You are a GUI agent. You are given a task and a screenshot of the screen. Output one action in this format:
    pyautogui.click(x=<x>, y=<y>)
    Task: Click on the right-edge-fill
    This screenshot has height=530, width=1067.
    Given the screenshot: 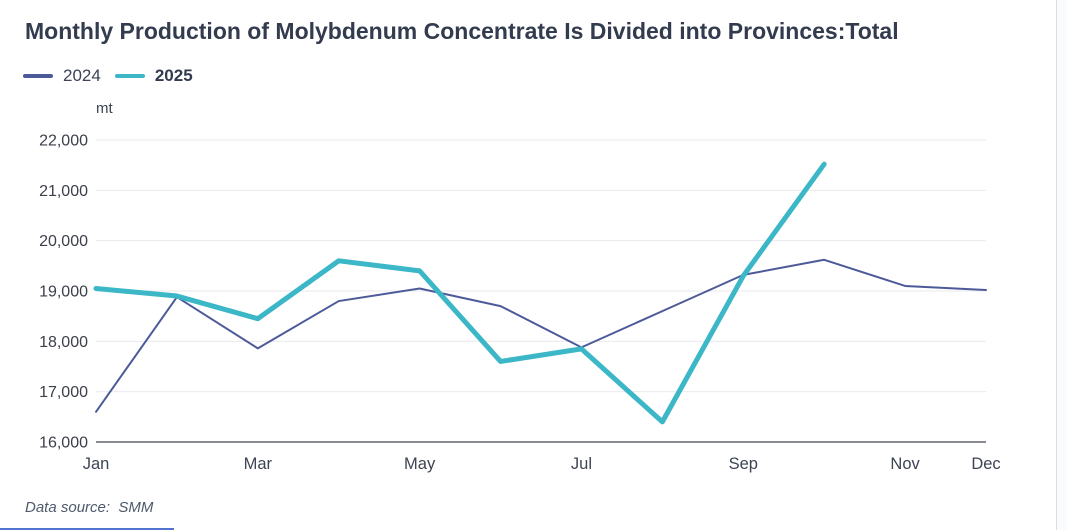 What is the action you would take?
    pyautogui.click(x=1062, y=265)
    